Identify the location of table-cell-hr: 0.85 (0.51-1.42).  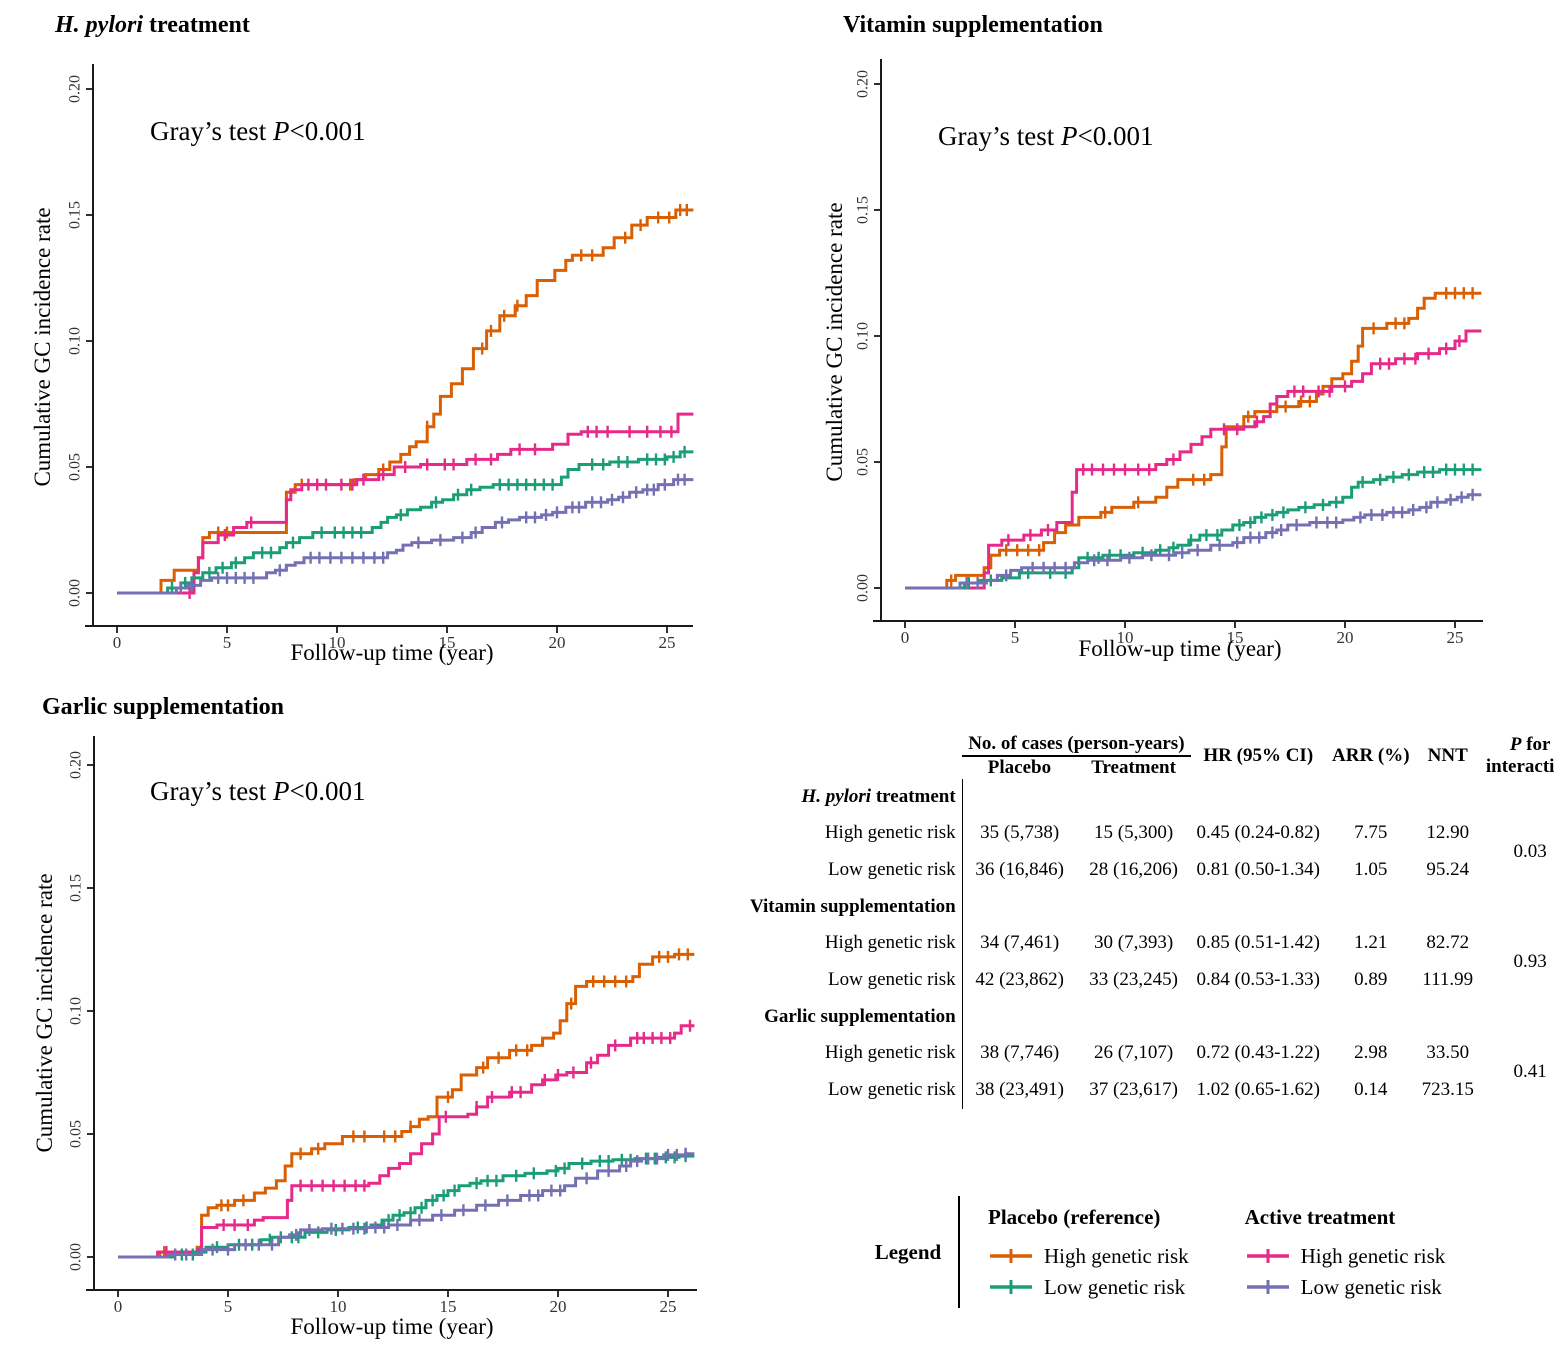
(1258, 943).